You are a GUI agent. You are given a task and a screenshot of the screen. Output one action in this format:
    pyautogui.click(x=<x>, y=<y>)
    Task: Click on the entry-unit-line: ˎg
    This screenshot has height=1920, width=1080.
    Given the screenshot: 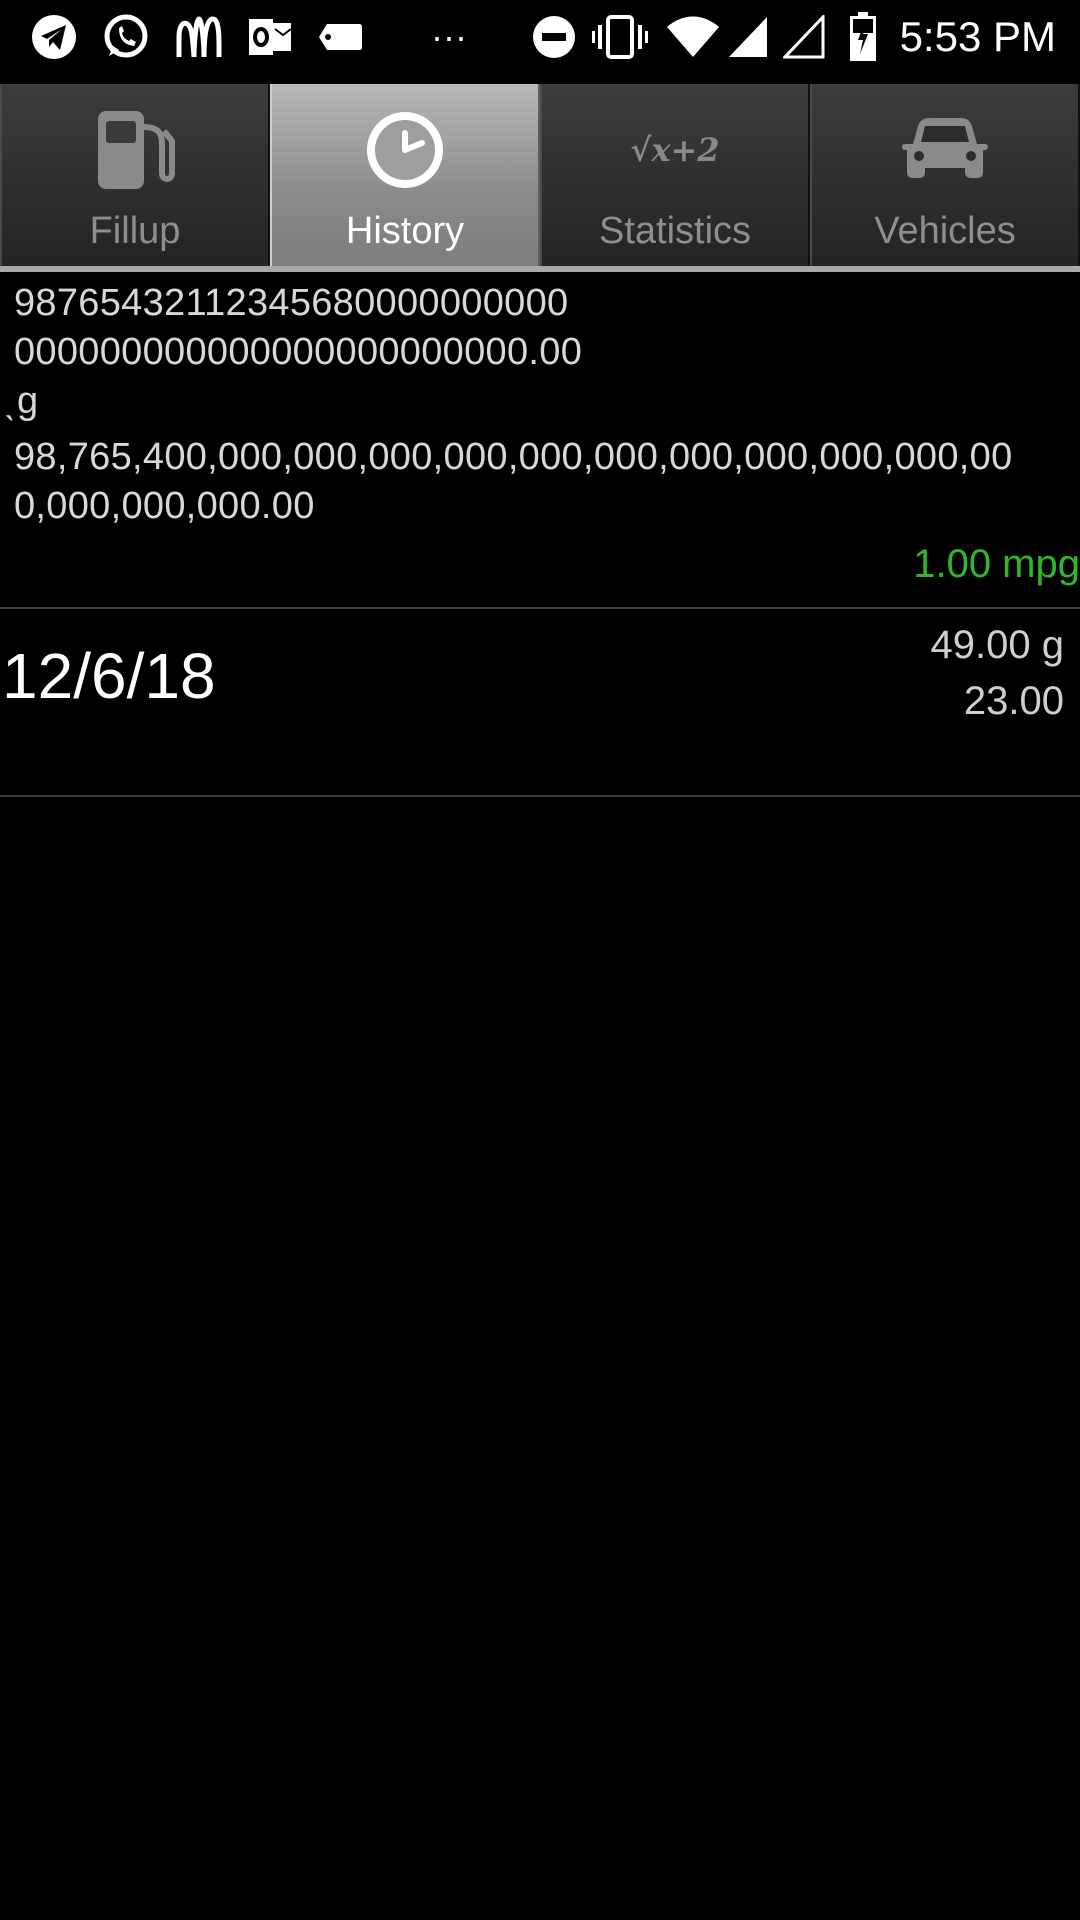 What is the action you would take?
    pyautogui.click(x=21, y=401)
    